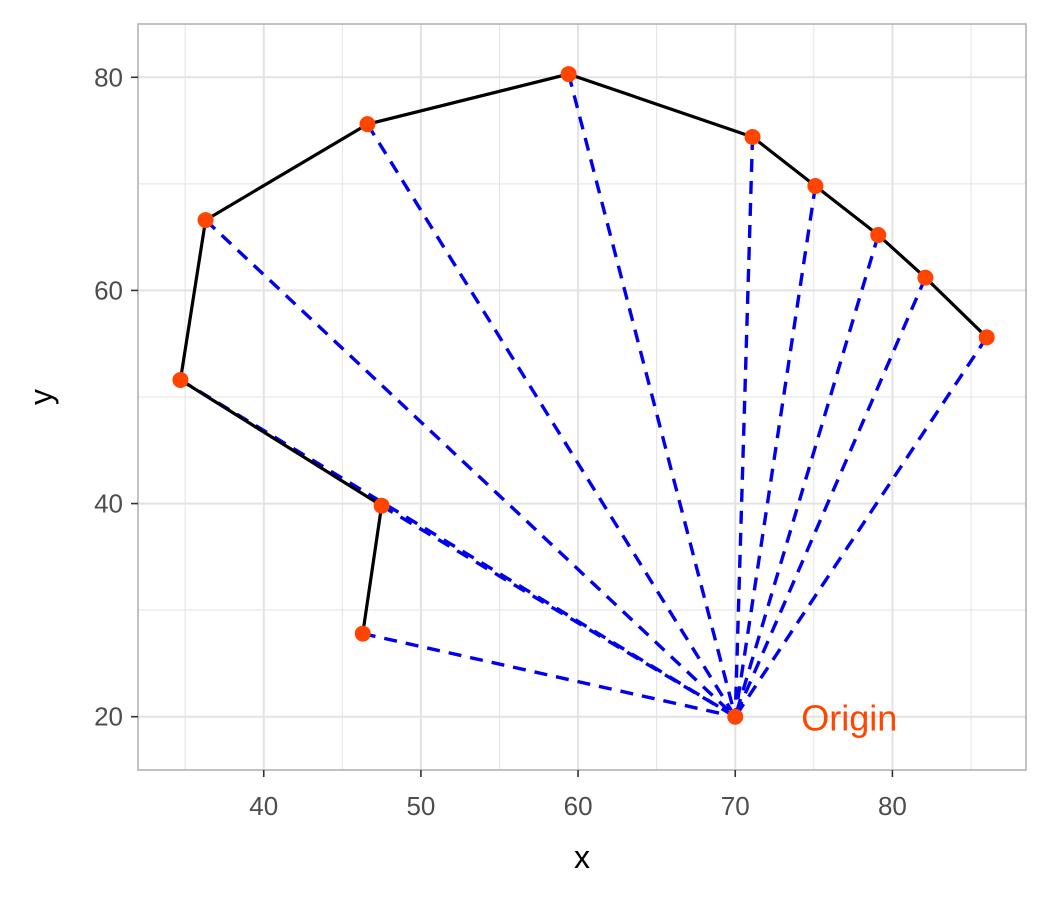  I want to click on x-tick-label: 60, so click(578, 806).